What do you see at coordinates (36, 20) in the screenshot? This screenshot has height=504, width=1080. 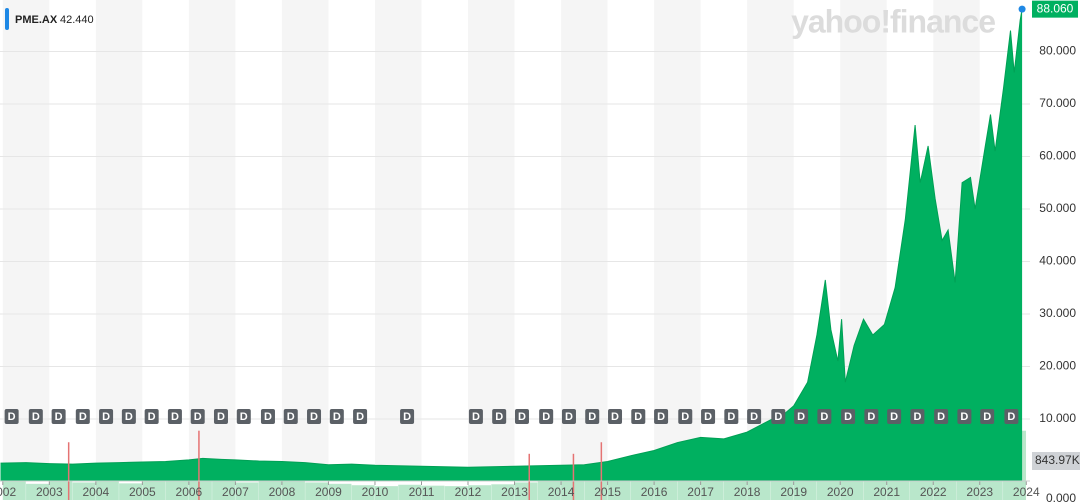 I see `legend-name: PME.AX` at bounding box center [36, 20].